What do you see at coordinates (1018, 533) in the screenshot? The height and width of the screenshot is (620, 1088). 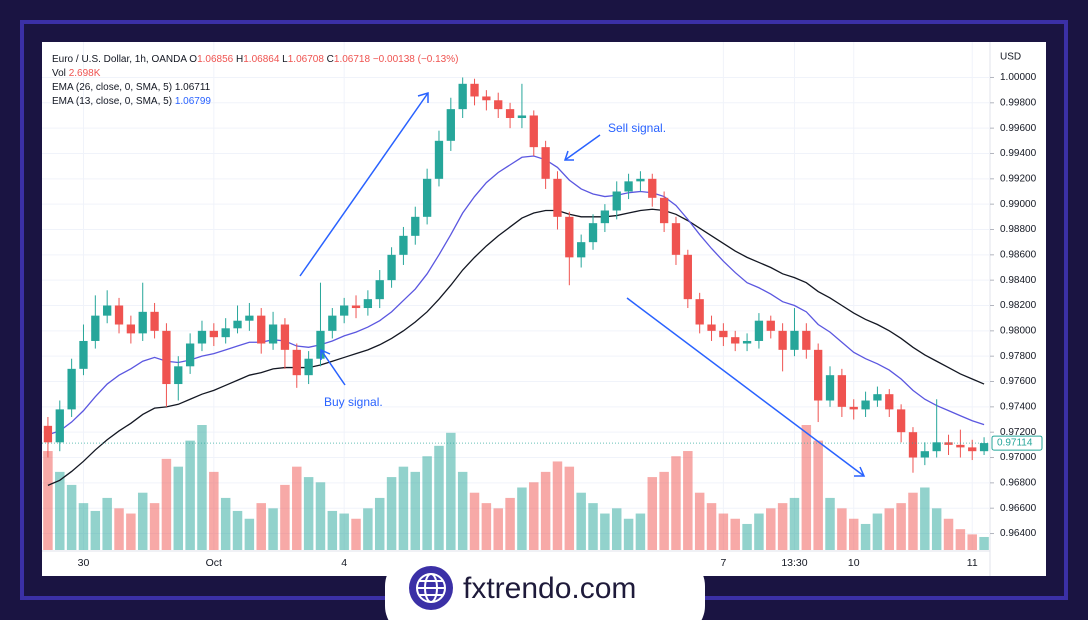 I see `y-tick-label: 0.96400` at bounding box center [1018, 533].